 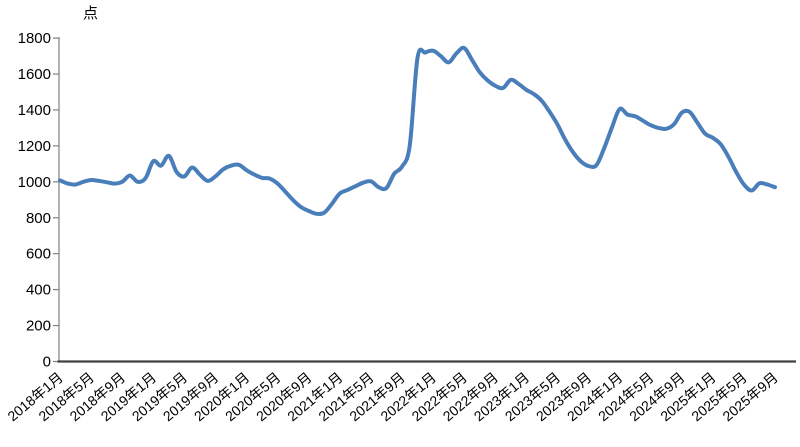 What do you see at coordinates (91, 13) in the screenshot?
I see `y-axis-unit-label: 点` at bounding box center [91, 13].